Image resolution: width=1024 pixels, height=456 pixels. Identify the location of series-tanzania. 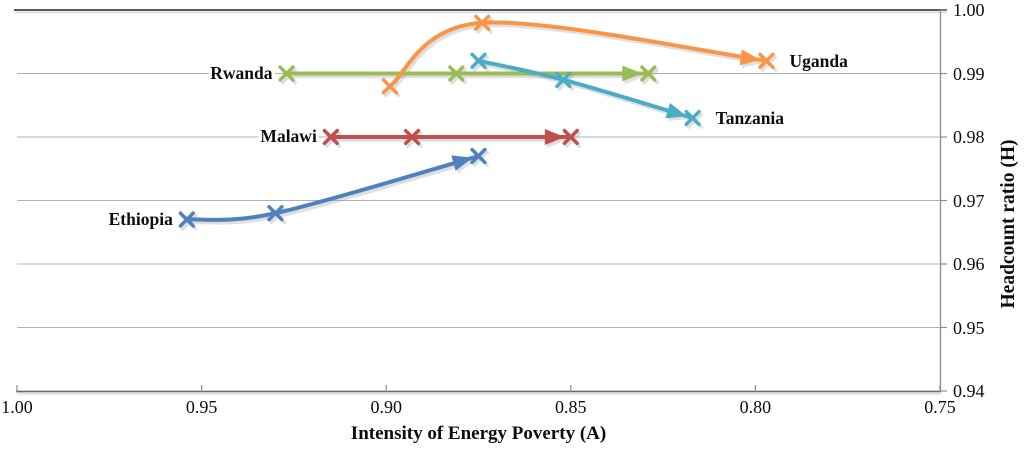
(585, 89).